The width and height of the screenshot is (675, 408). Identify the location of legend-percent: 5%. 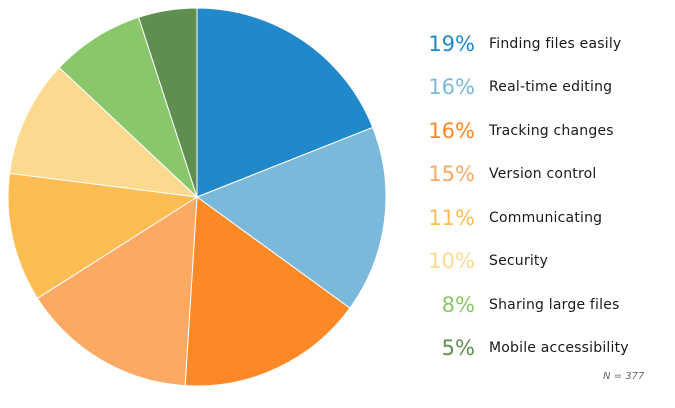
(458, 348).